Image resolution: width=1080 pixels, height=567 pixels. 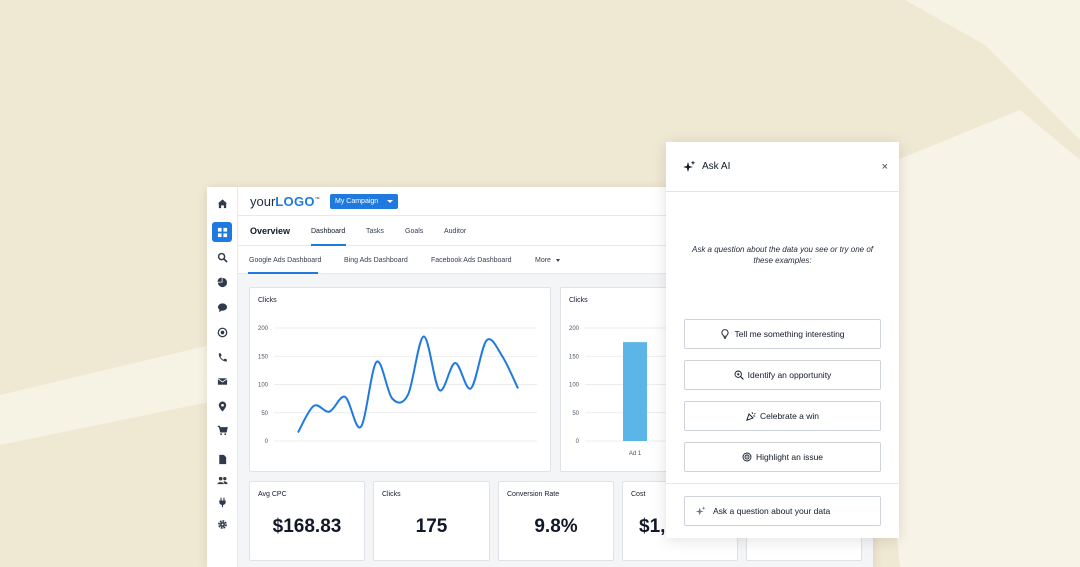 I want to click on bar-chart-y-tick-label: 0, so click(x=578, y=442).